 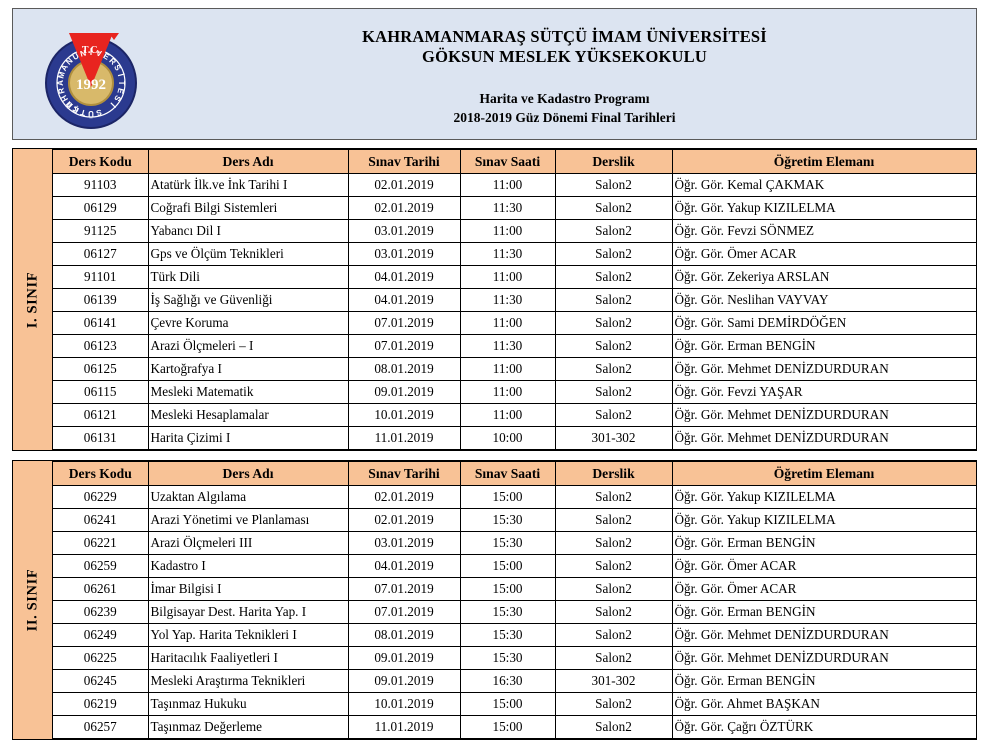 What do you see at coordinates (824, 473) in the screenshot?
I see `column-header-staff: Öğretim Elemanı` at bounding box center [824, 473].